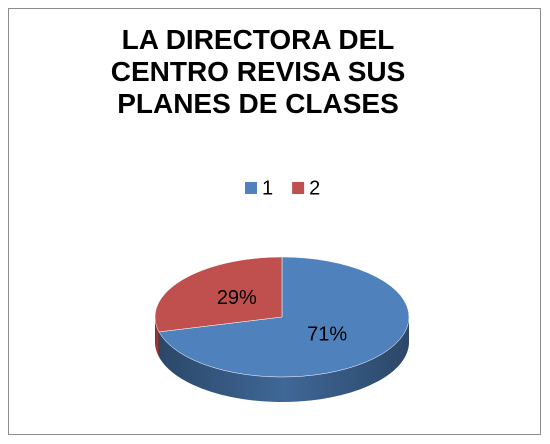 The image size is (550, 444). I want to click on legend-label: 1, so click(267, 188).